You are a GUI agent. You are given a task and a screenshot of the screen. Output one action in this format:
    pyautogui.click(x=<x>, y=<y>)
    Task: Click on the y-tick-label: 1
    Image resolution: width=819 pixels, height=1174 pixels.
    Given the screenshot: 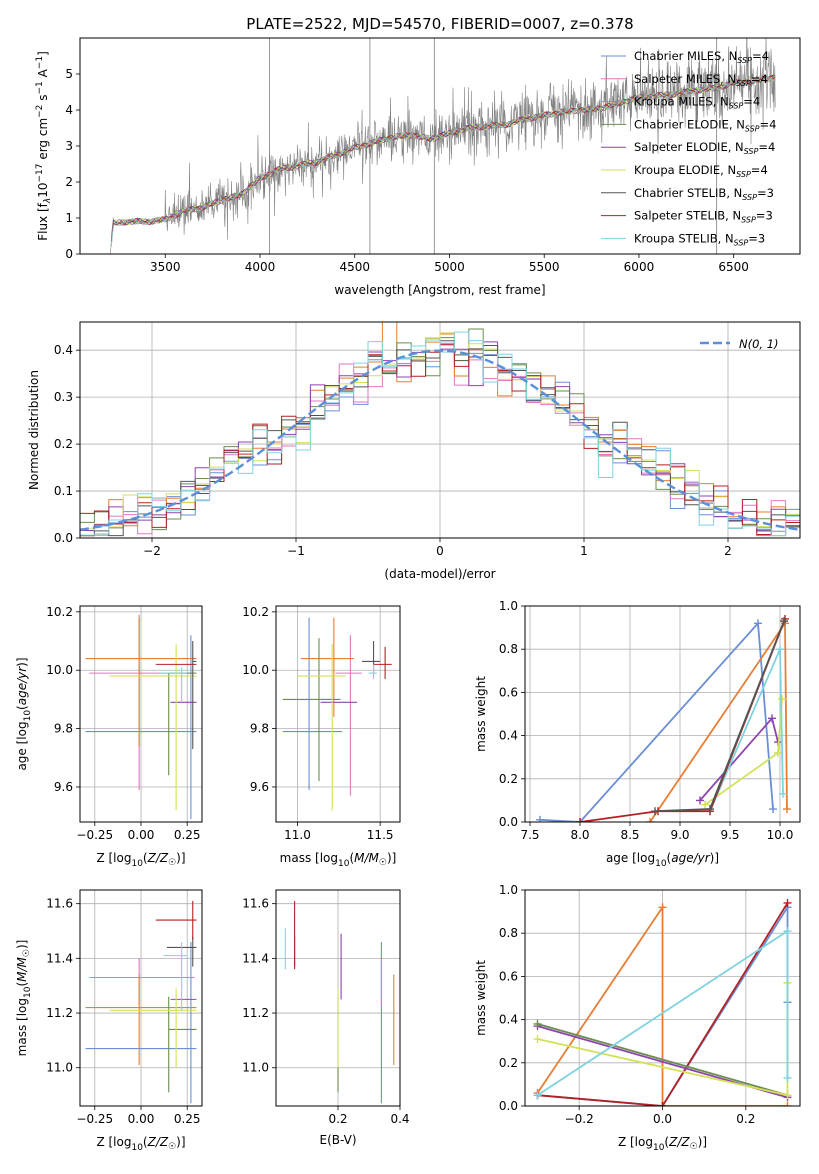 What is the action you would take?
    pyautogui.click(x=69, y=218)
    